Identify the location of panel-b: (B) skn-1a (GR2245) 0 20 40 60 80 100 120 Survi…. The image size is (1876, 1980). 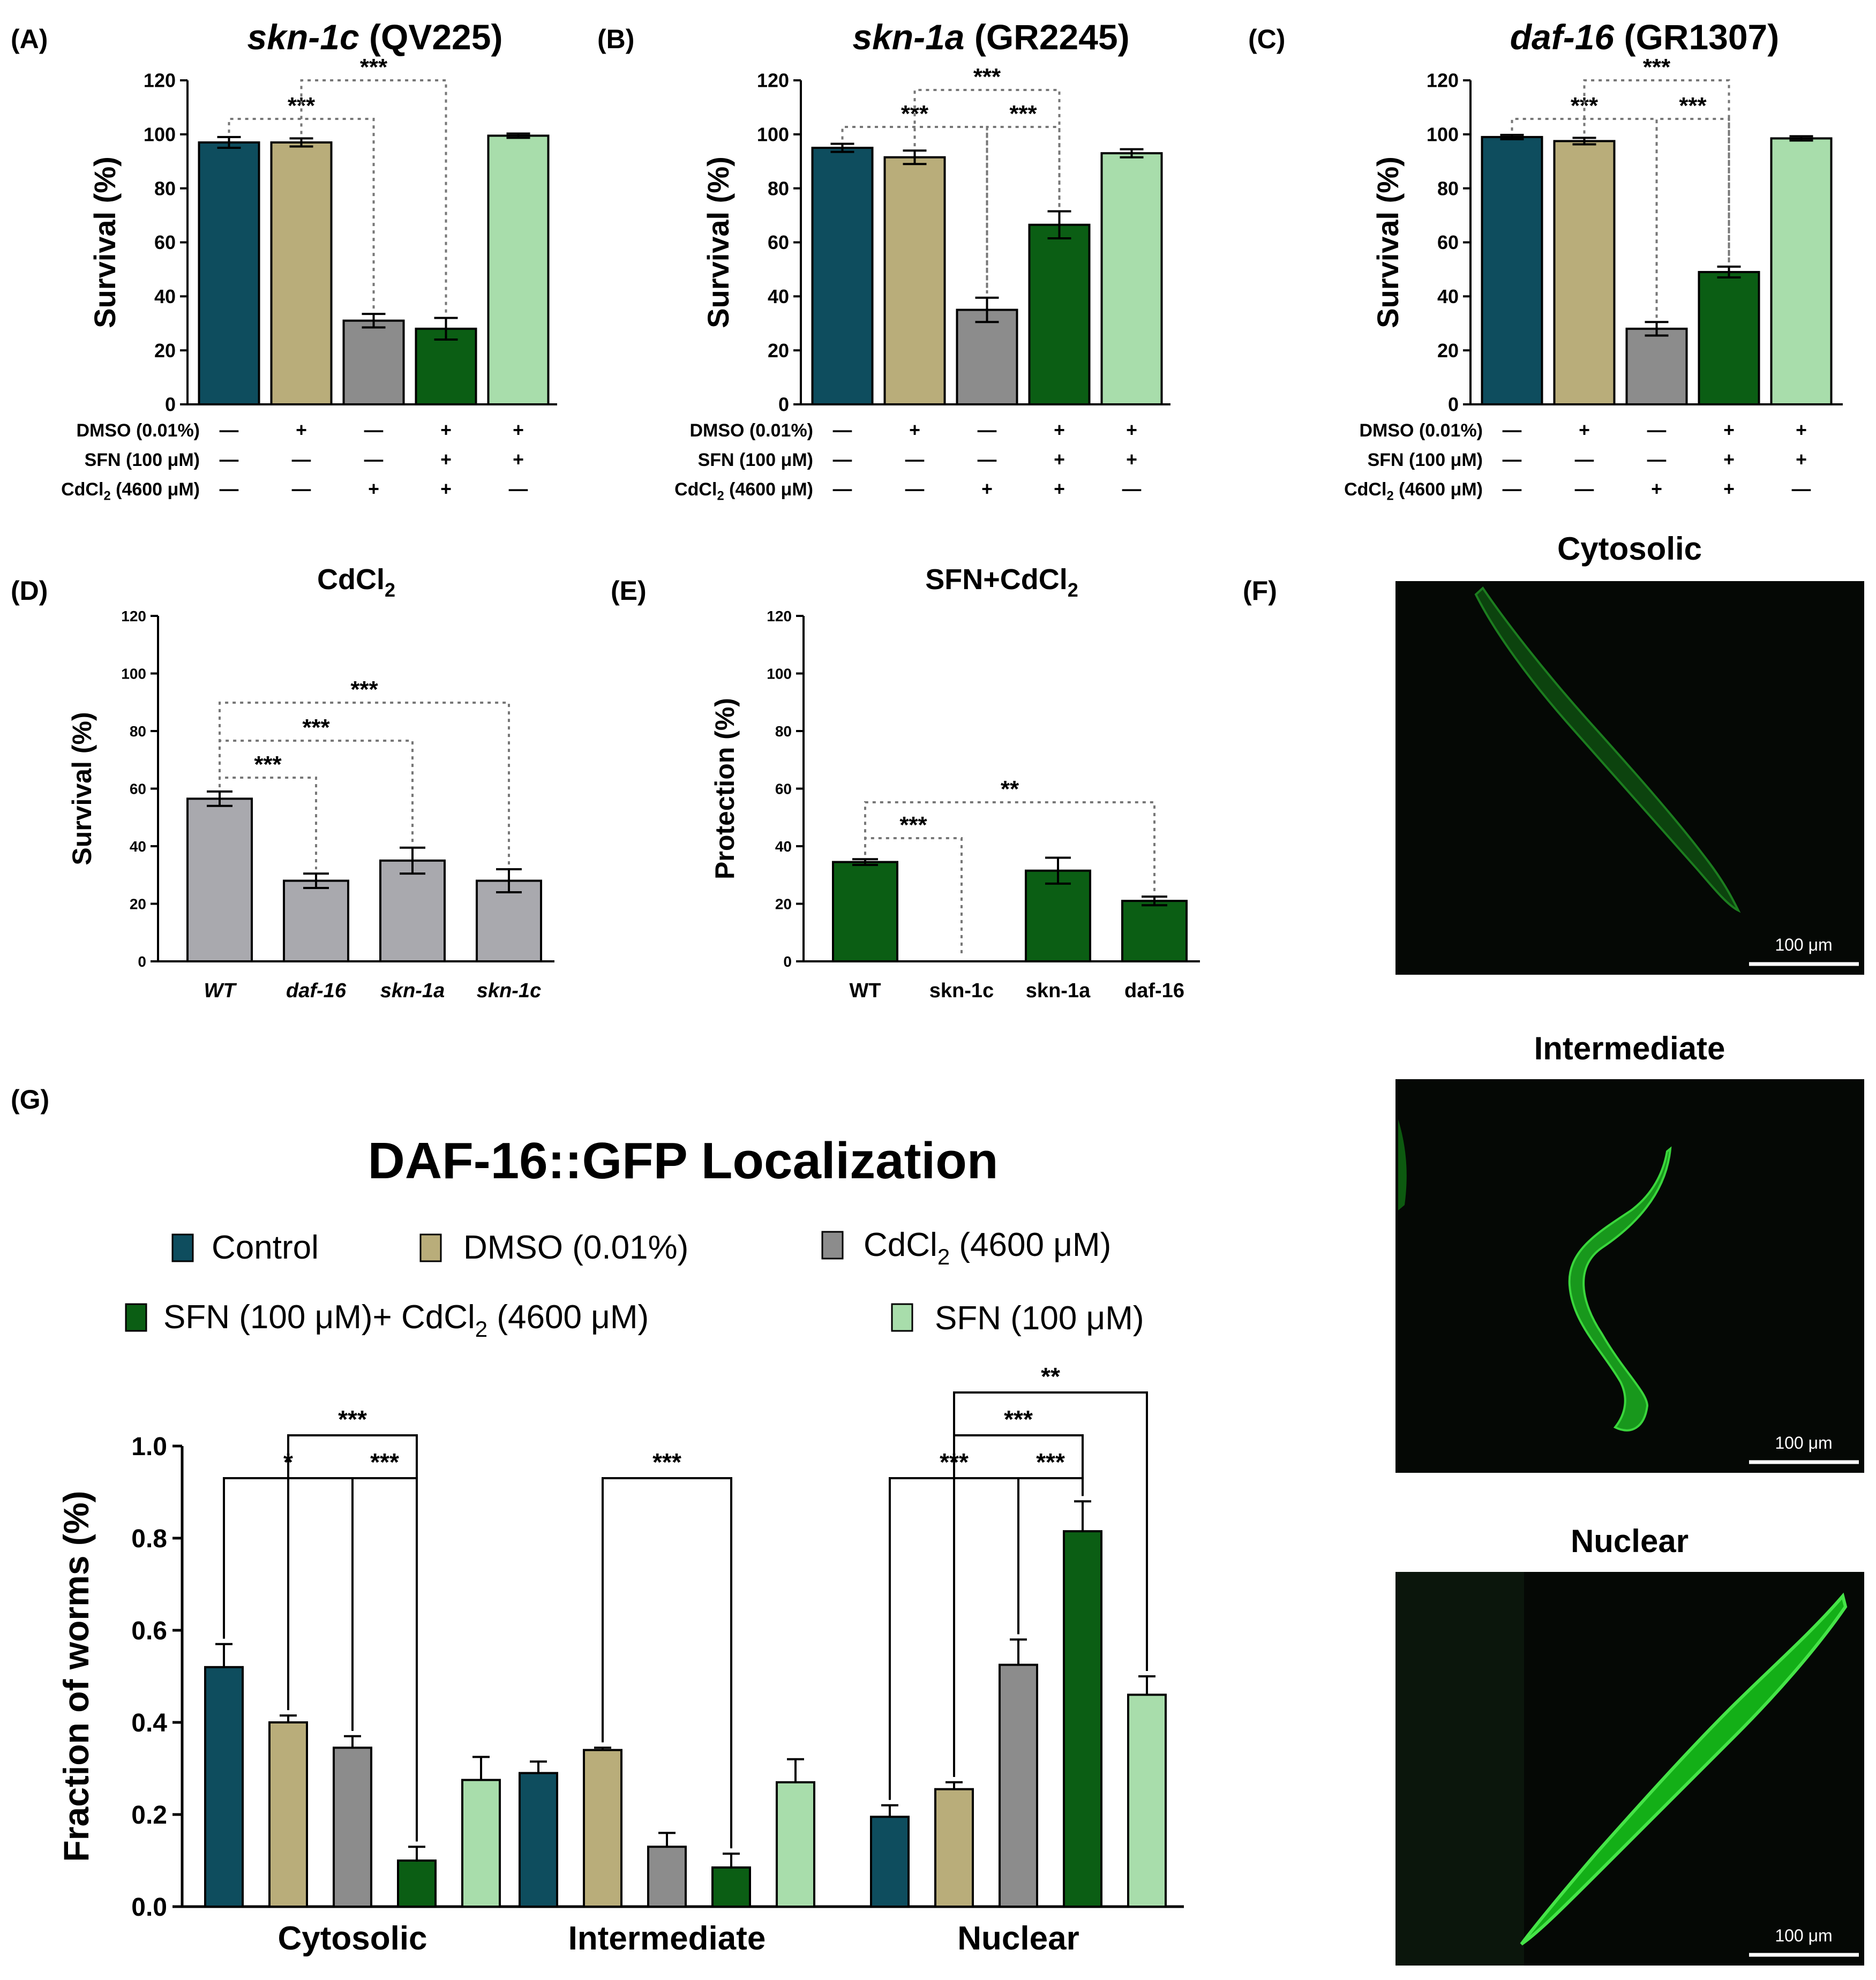
(883, 260).